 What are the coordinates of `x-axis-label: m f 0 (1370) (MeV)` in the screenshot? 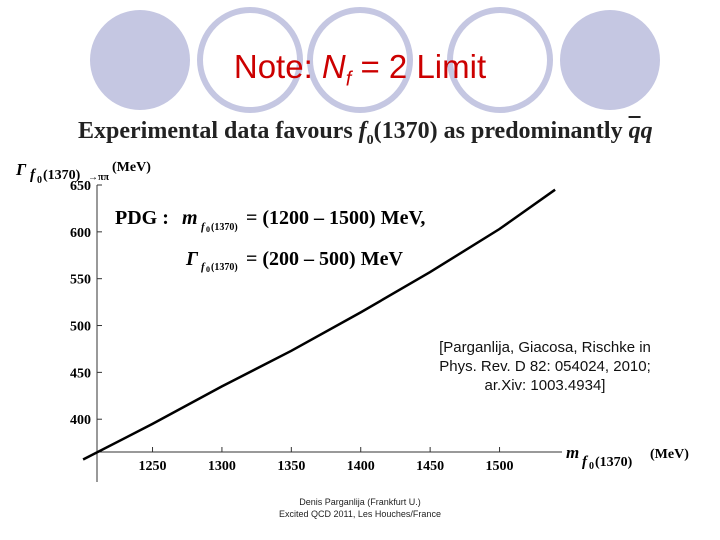 It's located at (627, 457).